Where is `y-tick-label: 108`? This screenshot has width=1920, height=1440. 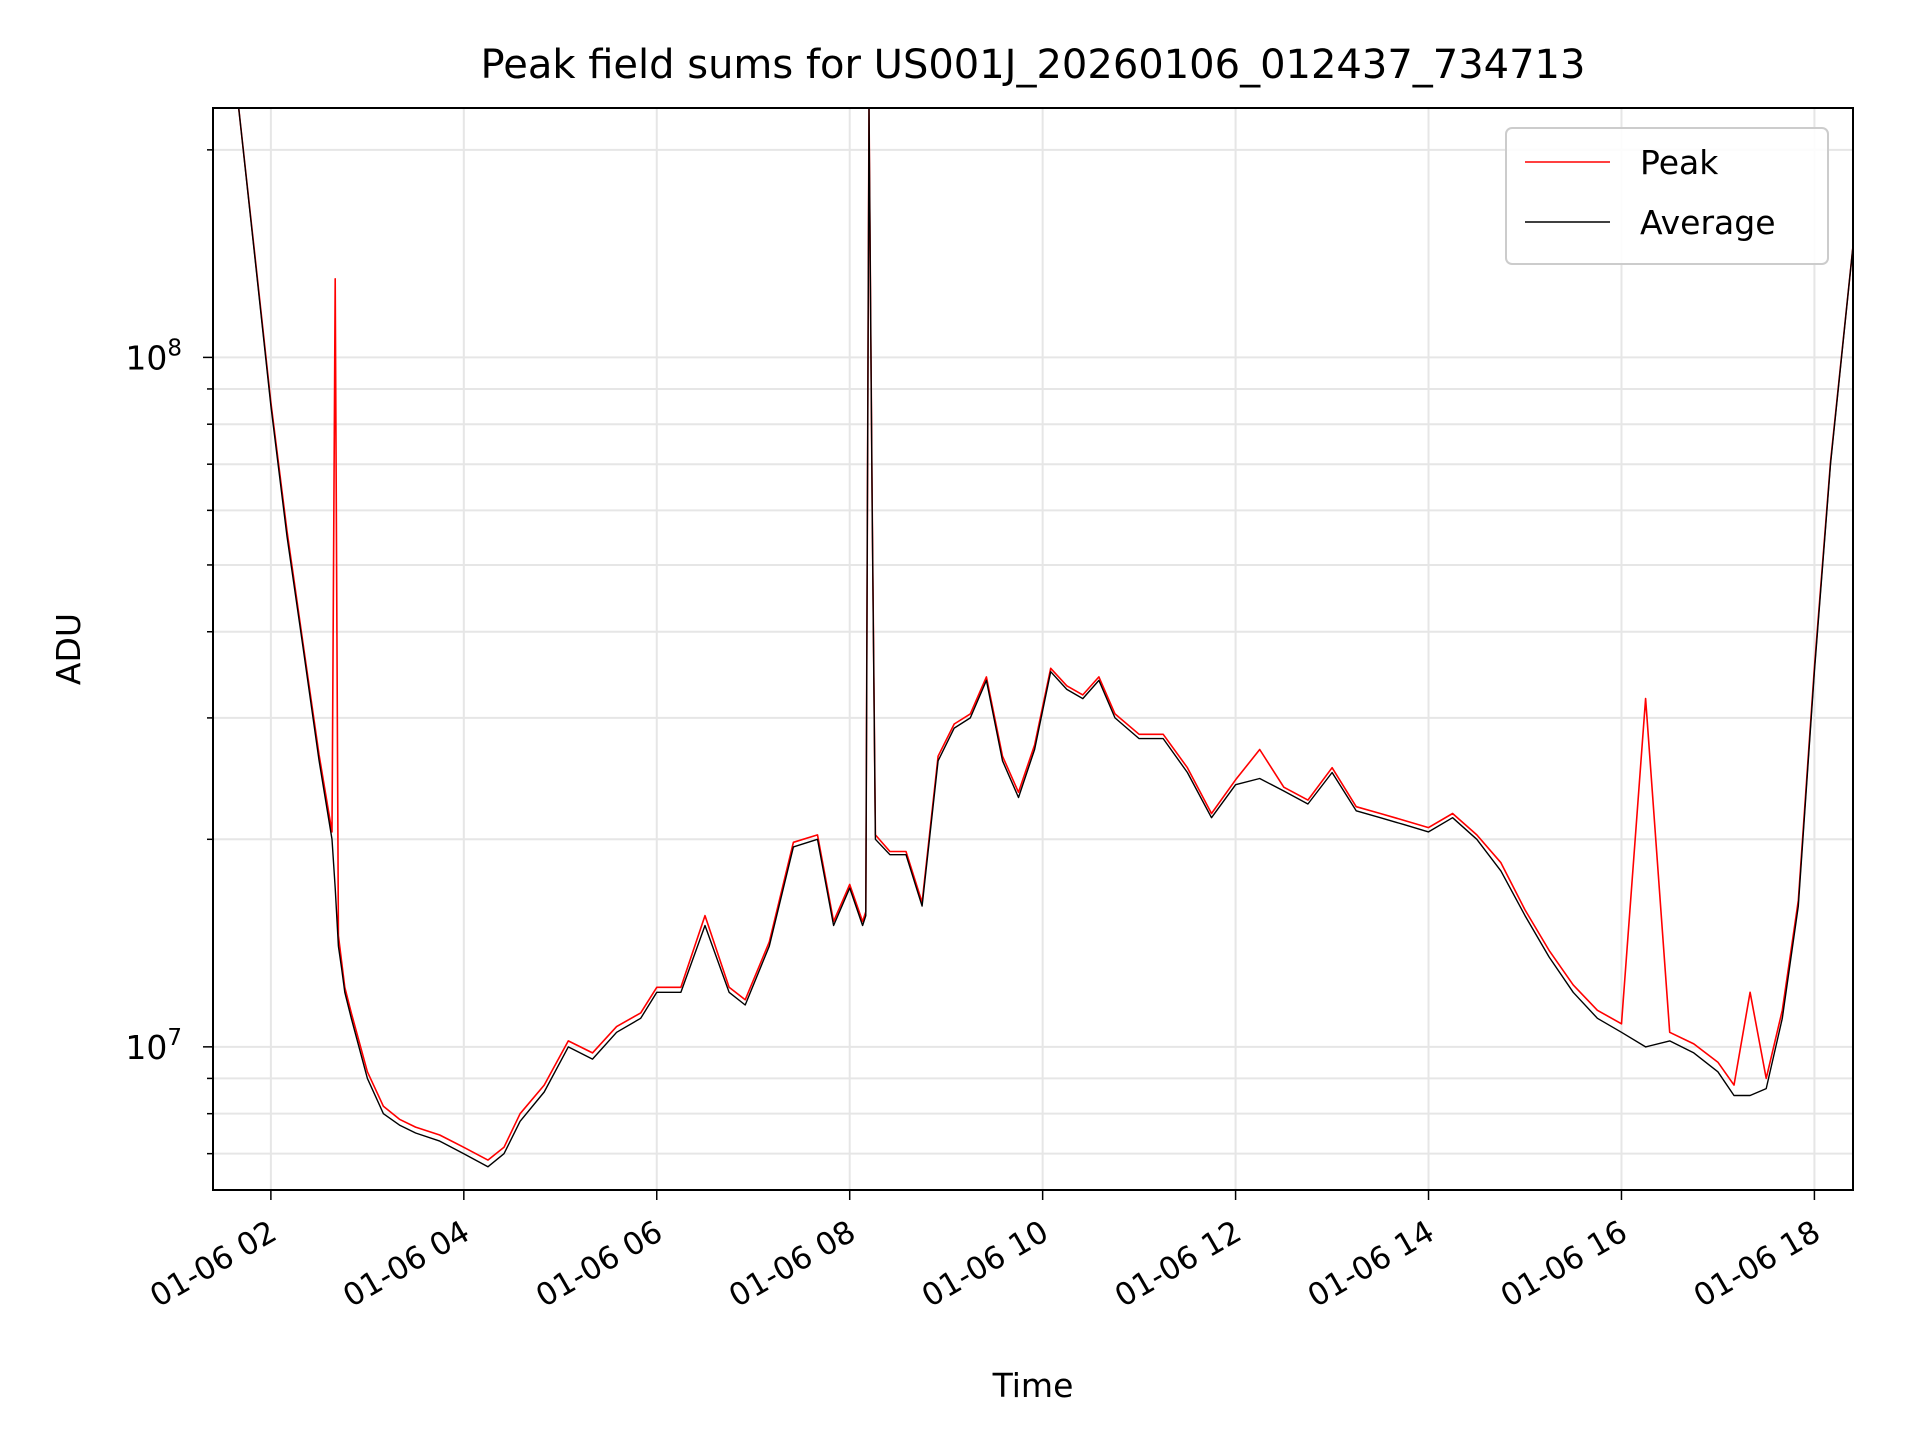 y-tick-label: 108 is located at coordinates (153, 356).